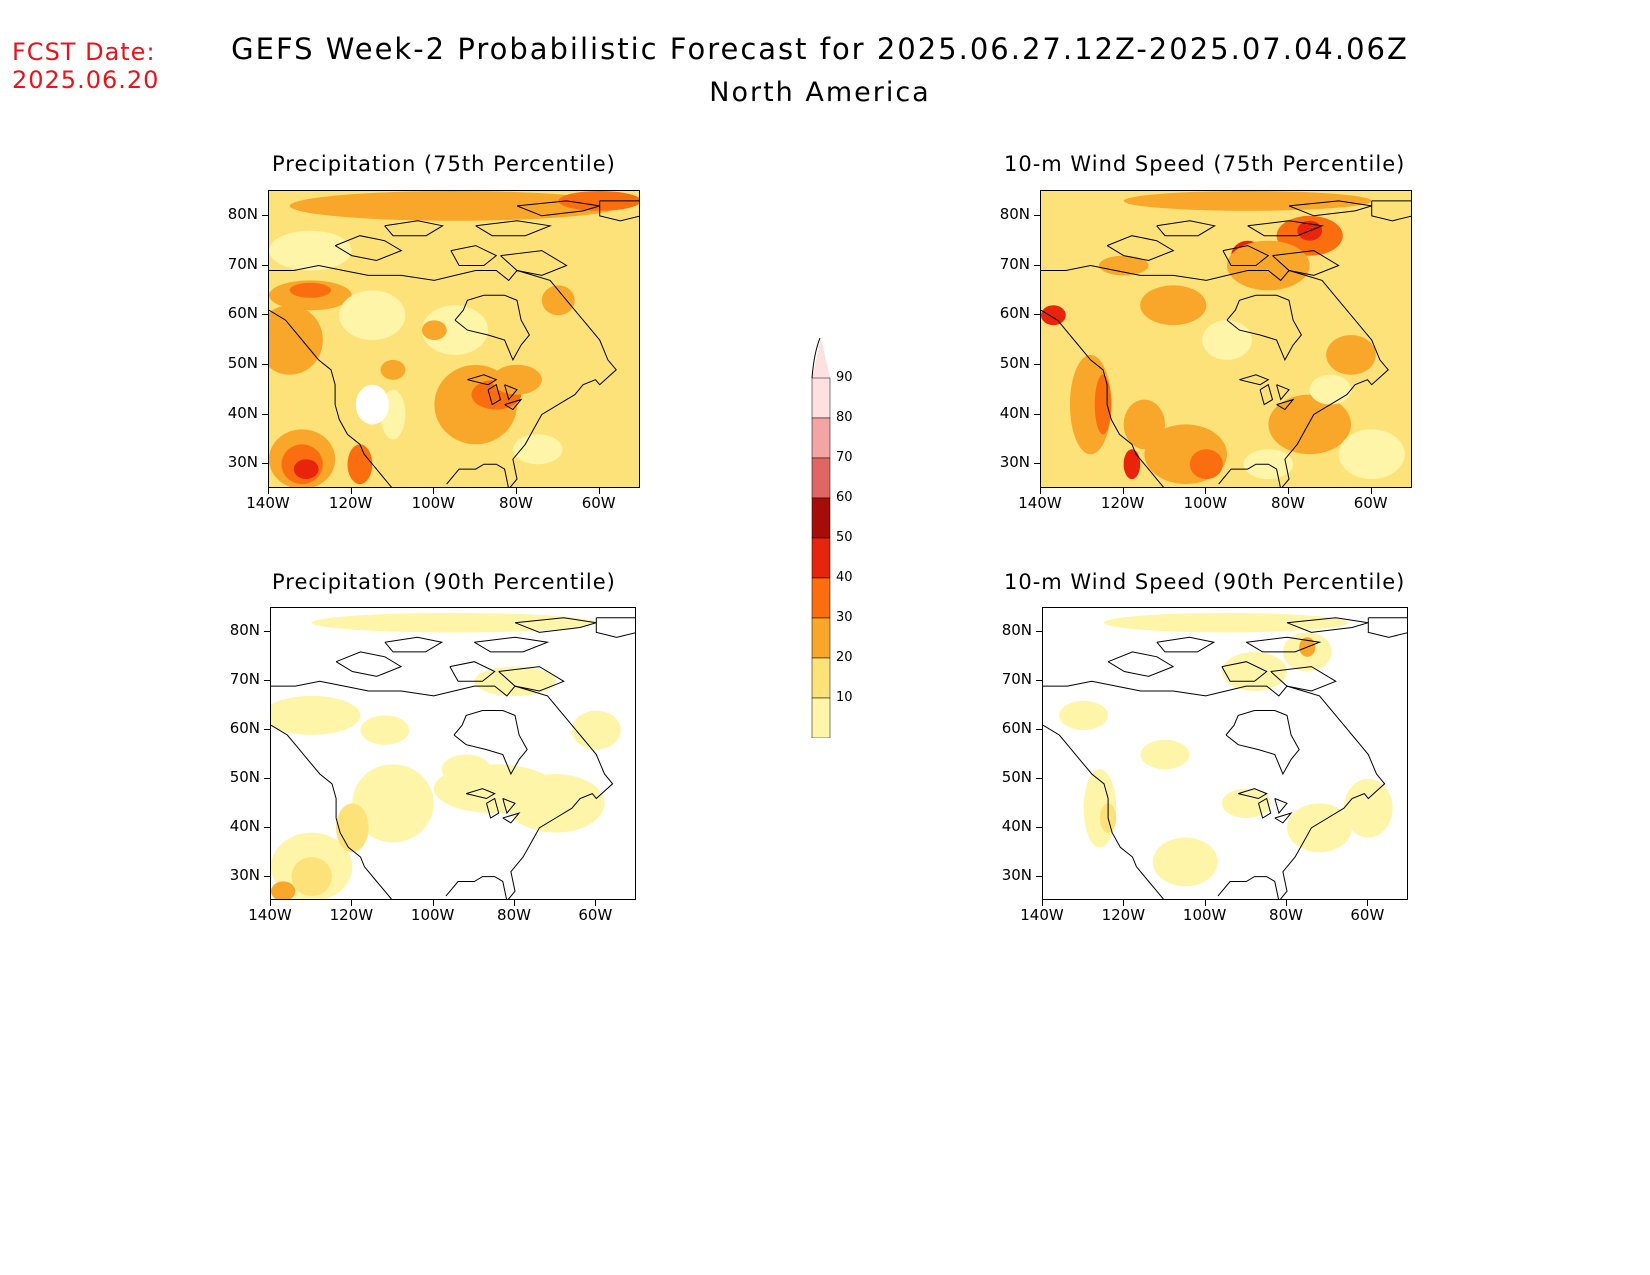  Describe the element at coordinates (1016, 630) in the screenshot. I see `lat-tick-label: 80N` at that location.